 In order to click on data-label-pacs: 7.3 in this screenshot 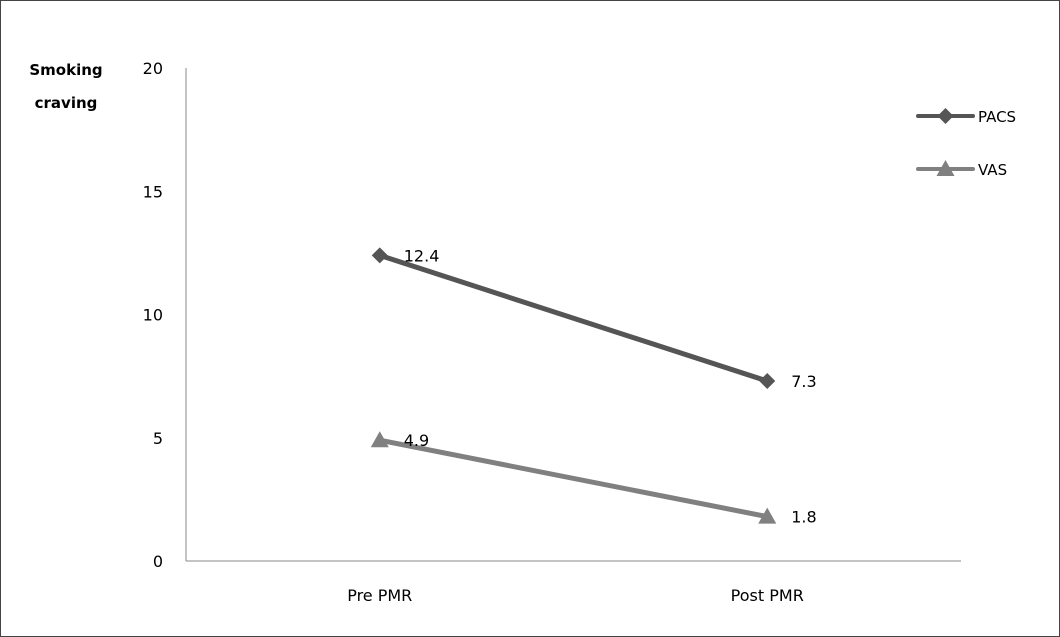, I will do `click(803, 381)`.